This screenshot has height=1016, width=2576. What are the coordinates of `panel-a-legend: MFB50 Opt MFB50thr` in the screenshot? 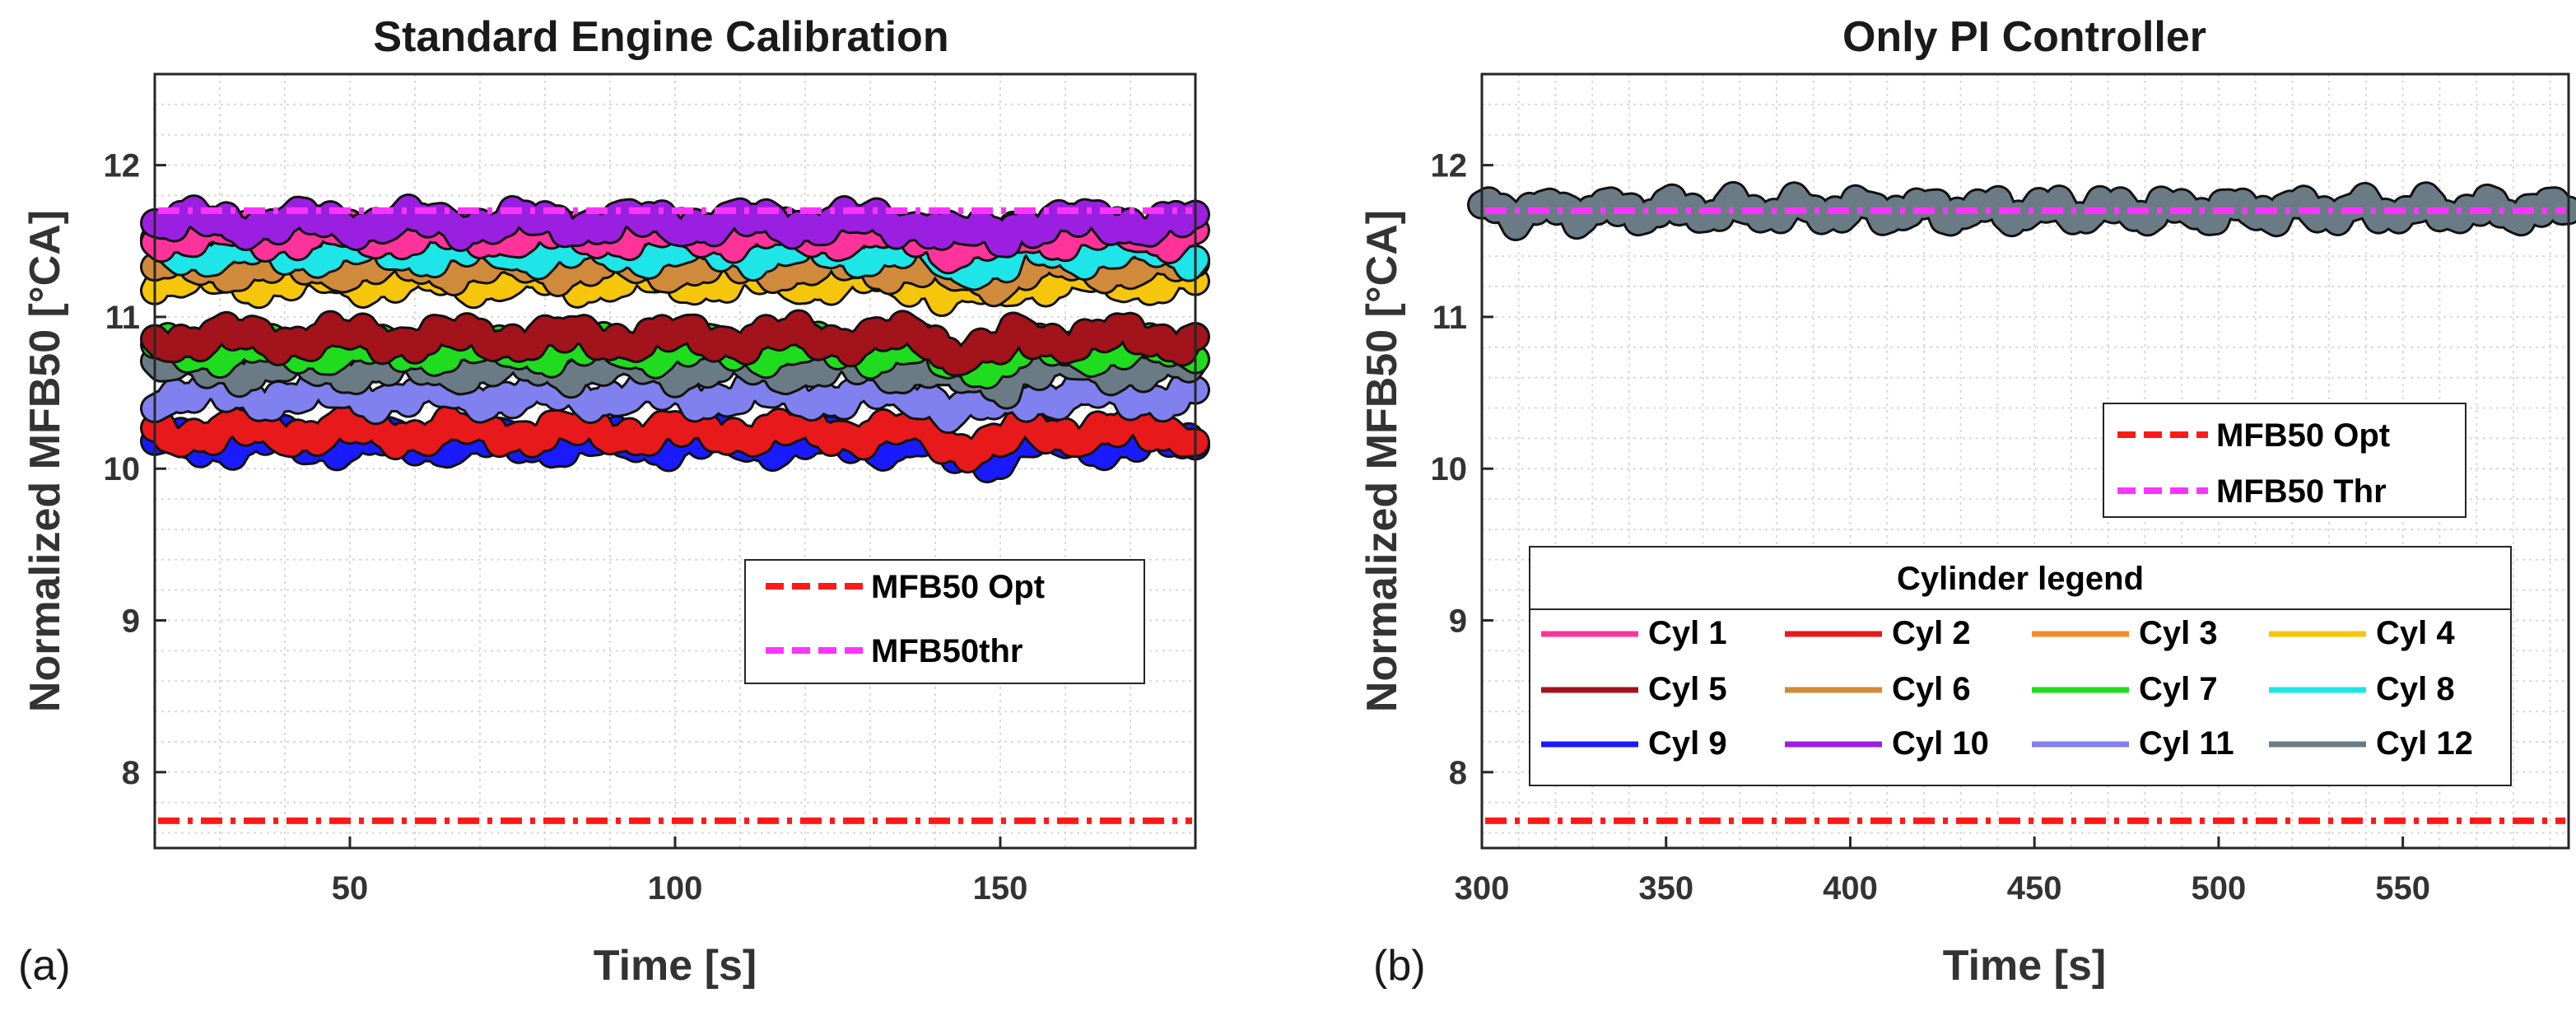 It's located at (944, 621).